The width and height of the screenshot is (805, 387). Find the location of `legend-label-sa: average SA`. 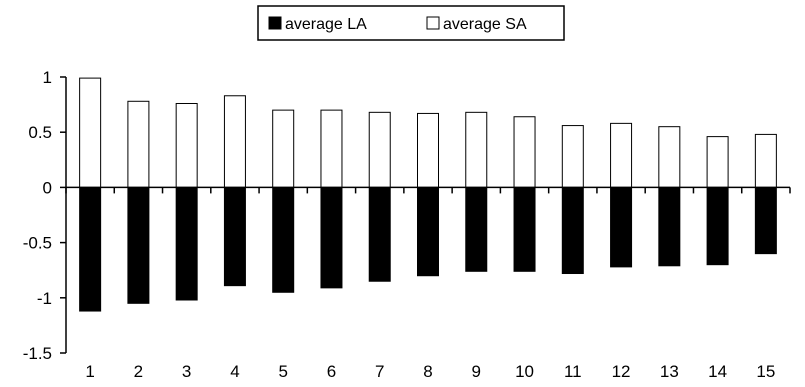

legend-label-sa: average SA is located at coordinates (485, 24).